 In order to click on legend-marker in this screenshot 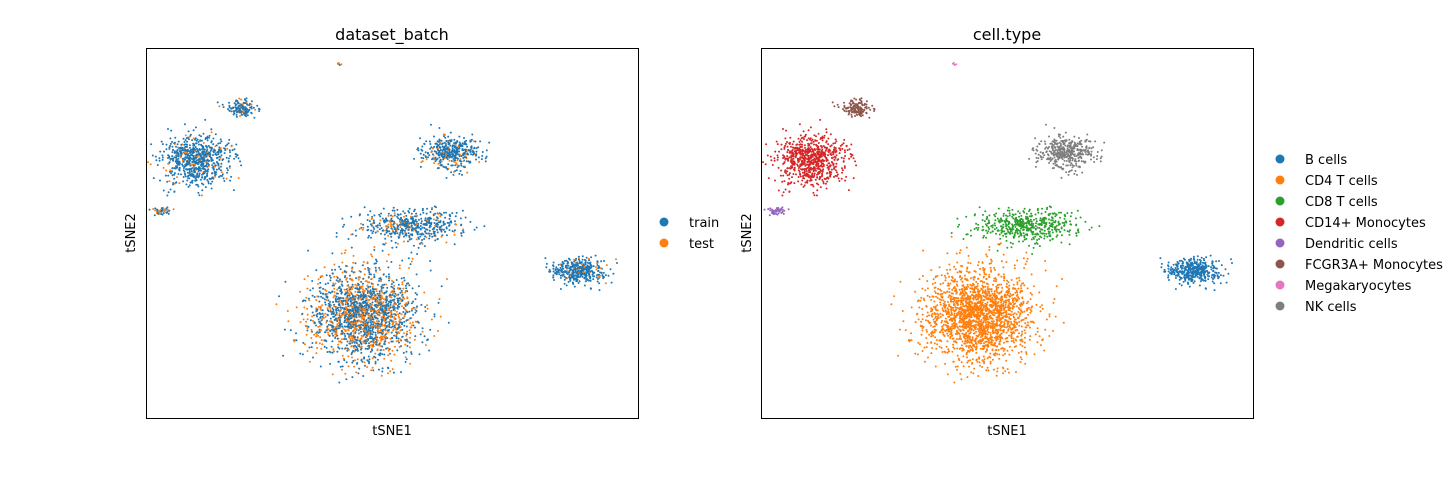, I will do `click(664, 222)`.